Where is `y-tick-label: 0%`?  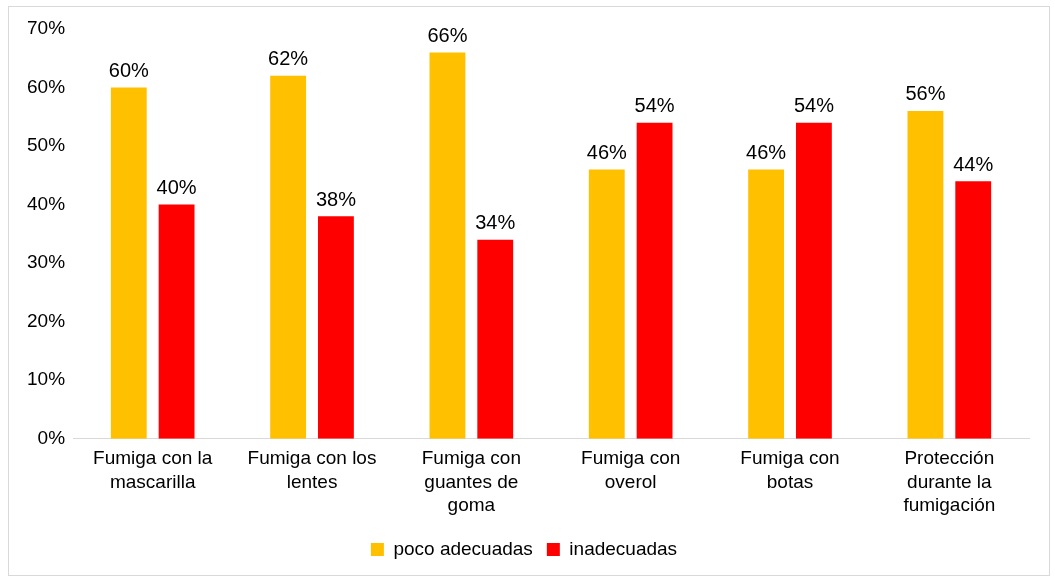
y-tick-label: 0% is located at coordinates (51, 437).